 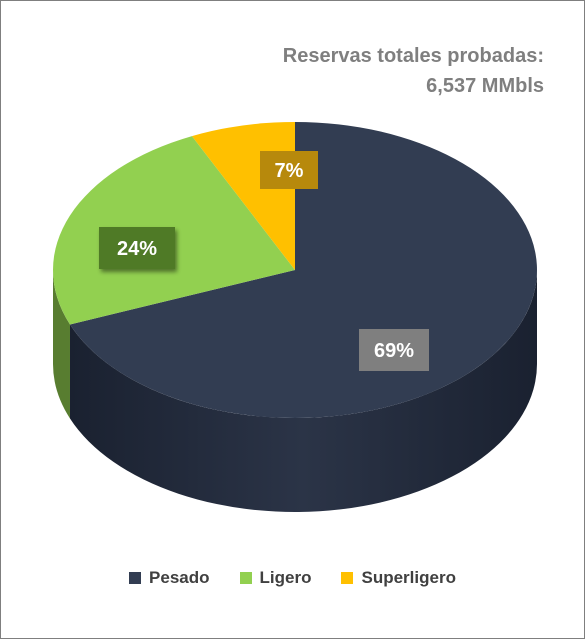 What do you see at coordinates (408, 577) in the screenshot?
I see `legend-label: Superligero` at bounding box center [408, 577].